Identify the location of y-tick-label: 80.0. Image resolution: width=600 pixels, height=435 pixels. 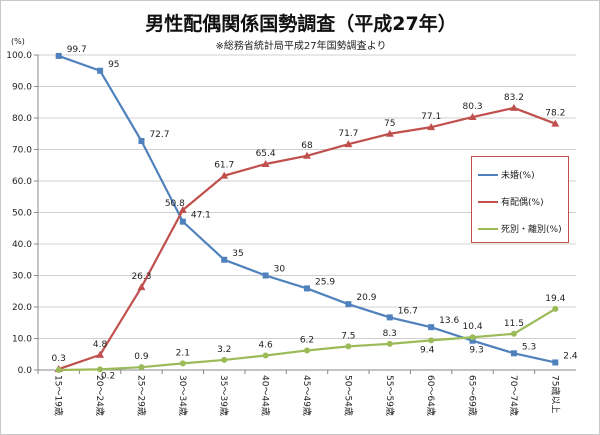
(22, 119).